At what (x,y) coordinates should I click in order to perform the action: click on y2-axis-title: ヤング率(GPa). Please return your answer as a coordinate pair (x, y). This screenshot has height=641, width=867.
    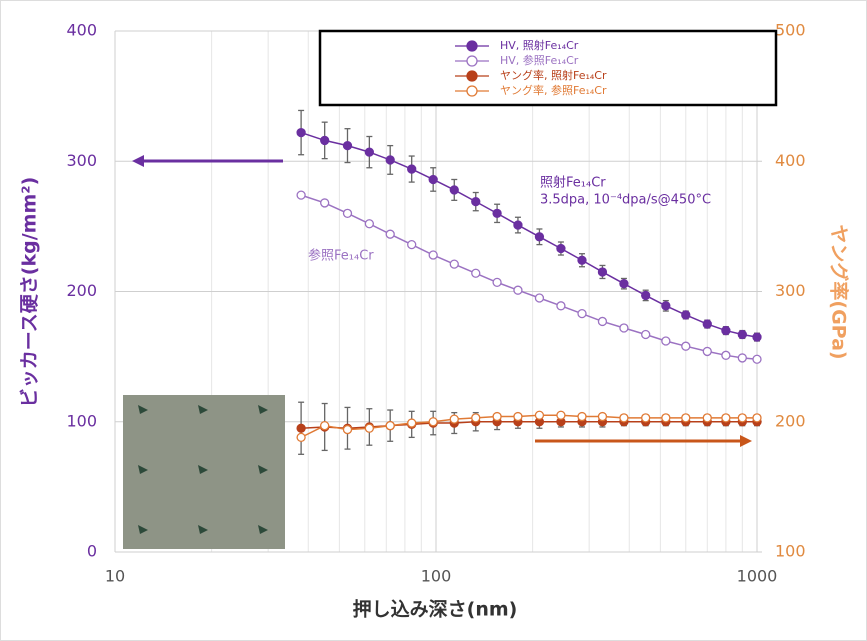
    Looking at the image, I should click on (839, 291).